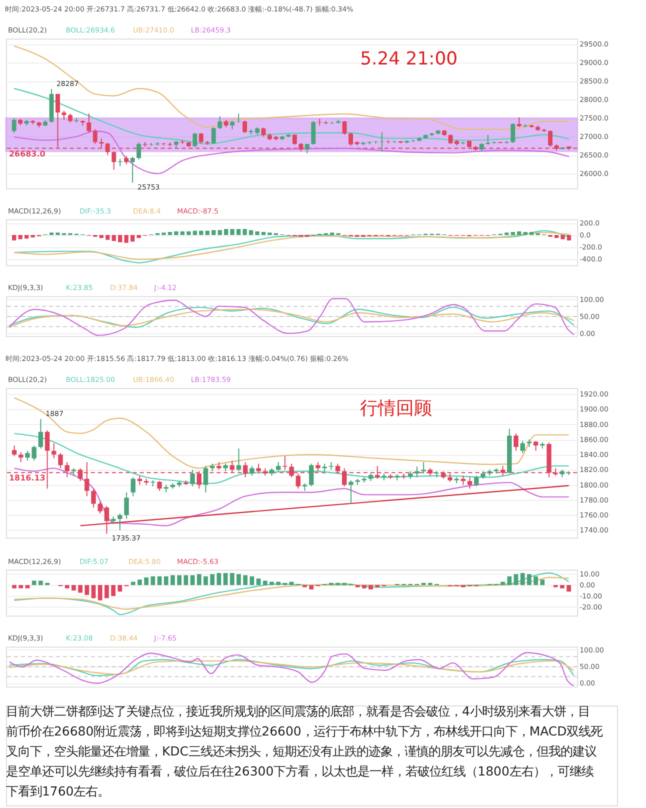 The image size is (646, 808). Describe the element at coordinates (27, 478) in the screenshot. I see `ref-line-label: 1816.13` at that location.